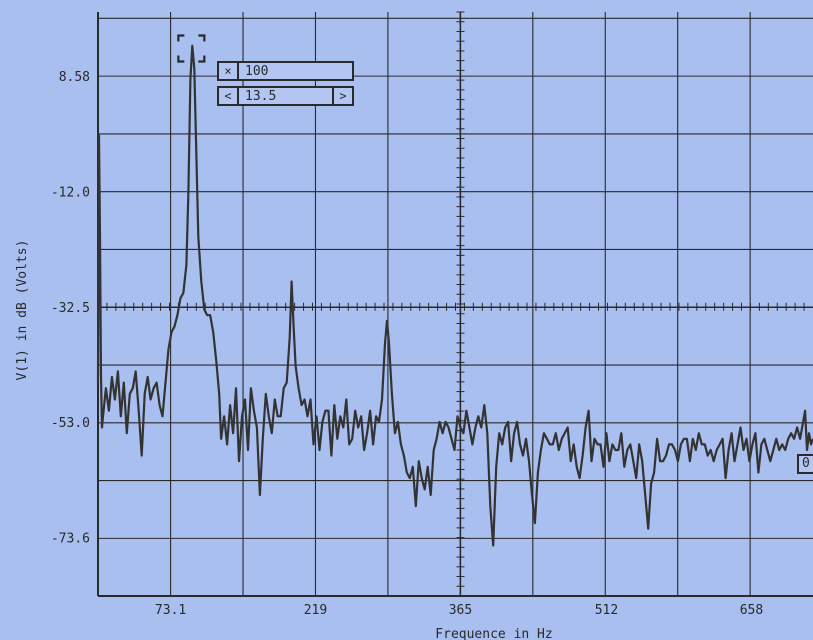  I want to click on cursor-x-value: 100, so click(257, 71).